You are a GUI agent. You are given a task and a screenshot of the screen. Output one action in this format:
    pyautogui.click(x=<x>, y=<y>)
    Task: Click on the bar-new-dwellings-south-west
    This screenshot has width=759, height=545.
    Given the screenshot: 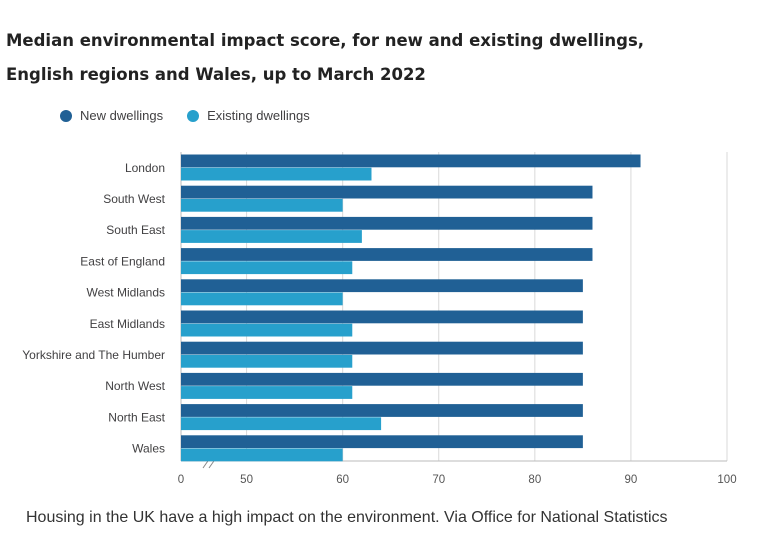 What is the action you would take?
    pyautogui.click(x=387, y=192)
    